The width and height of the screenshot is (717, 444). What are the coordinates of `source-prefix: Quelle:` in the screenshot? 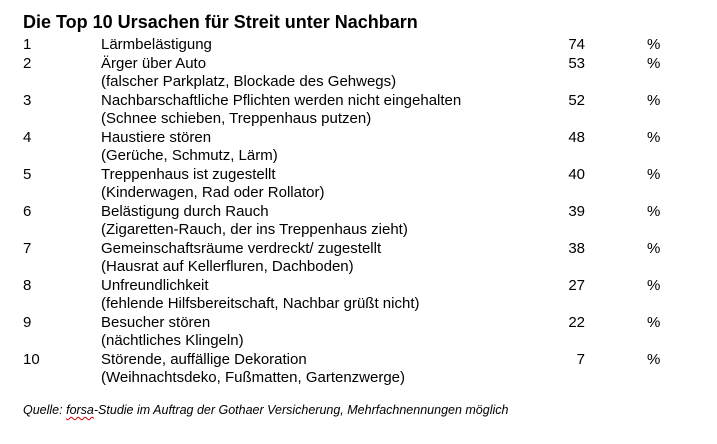 It's located at (45, 410).